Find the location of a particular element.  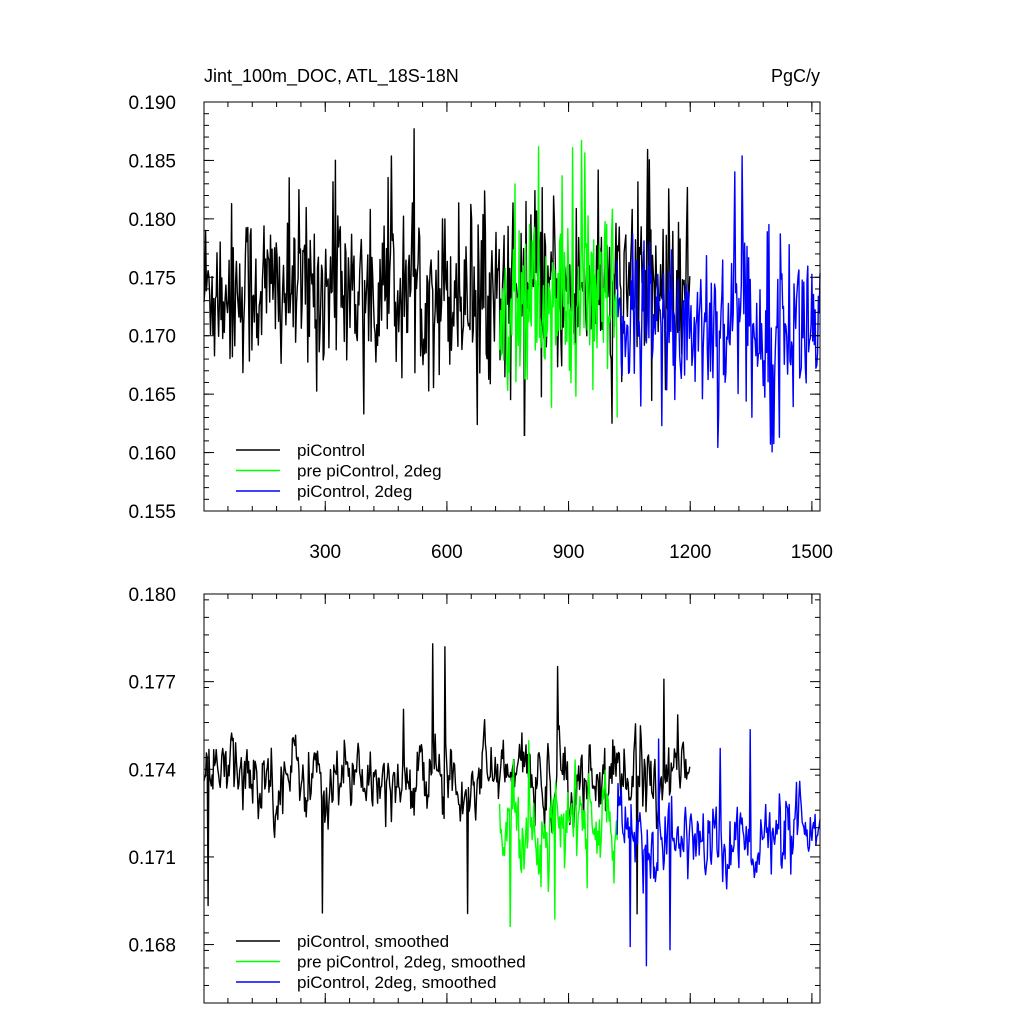

y-tick-label: 0.160 is located at coordinates (152, 454).